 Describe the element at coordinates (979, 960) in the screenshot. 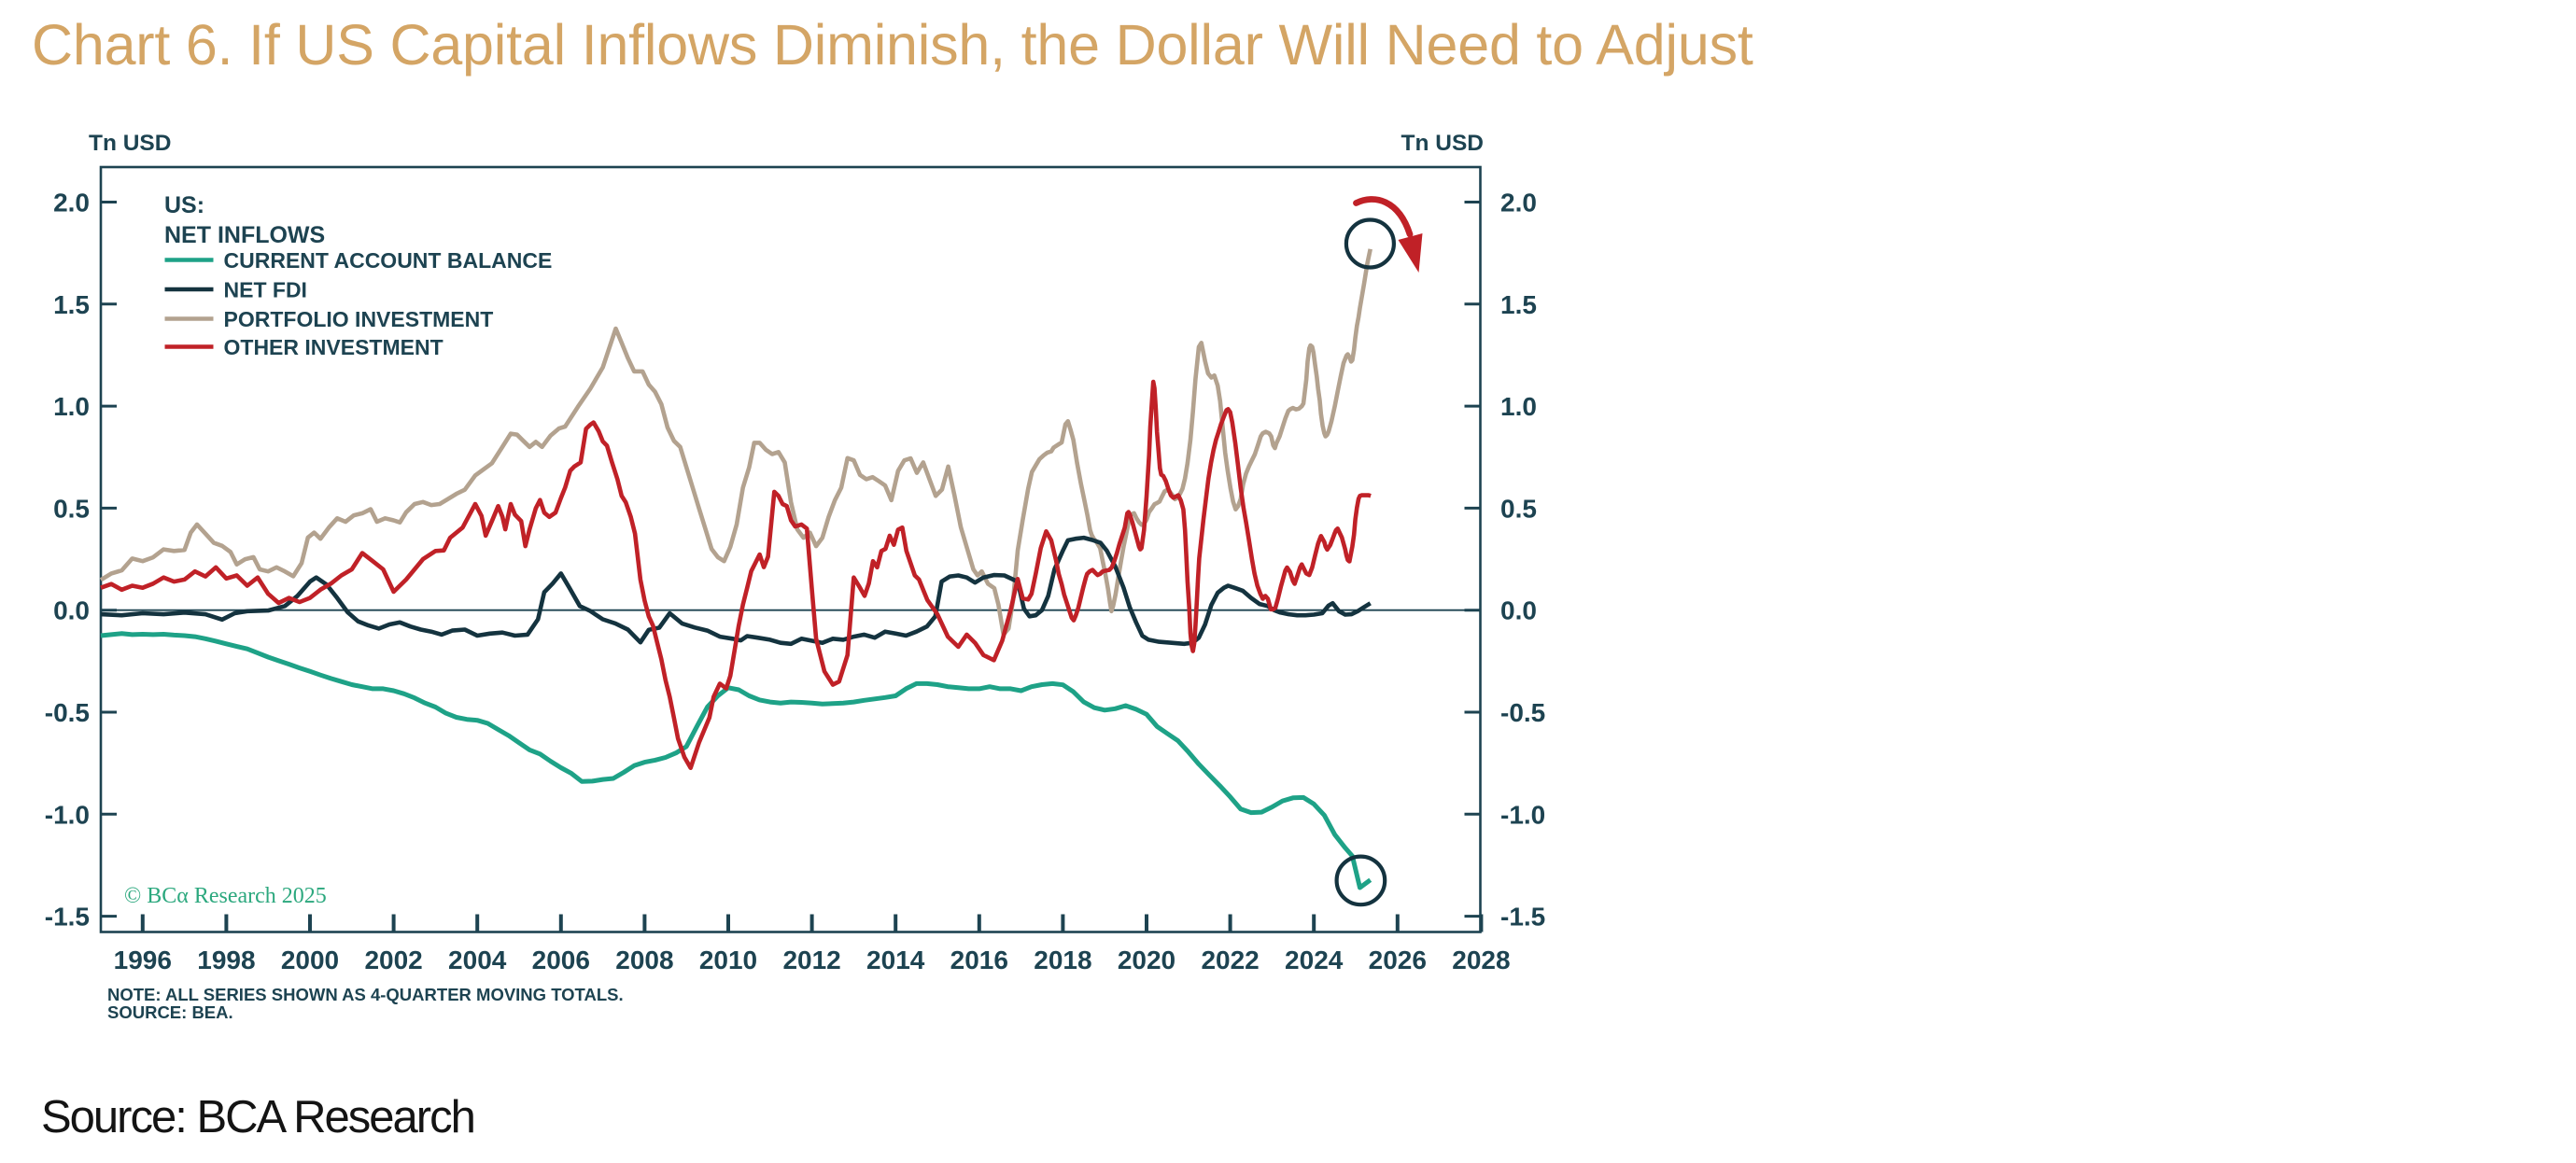

I see `svg-text: 2016` at that location.